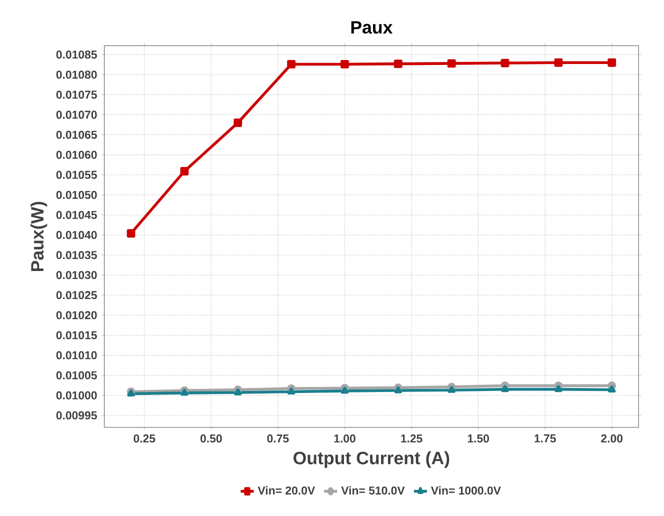  What do you see at coordinates (278, 438) in the screenshot?
I see `x-tick-label: 0.75` at bounding box center [278, 438].